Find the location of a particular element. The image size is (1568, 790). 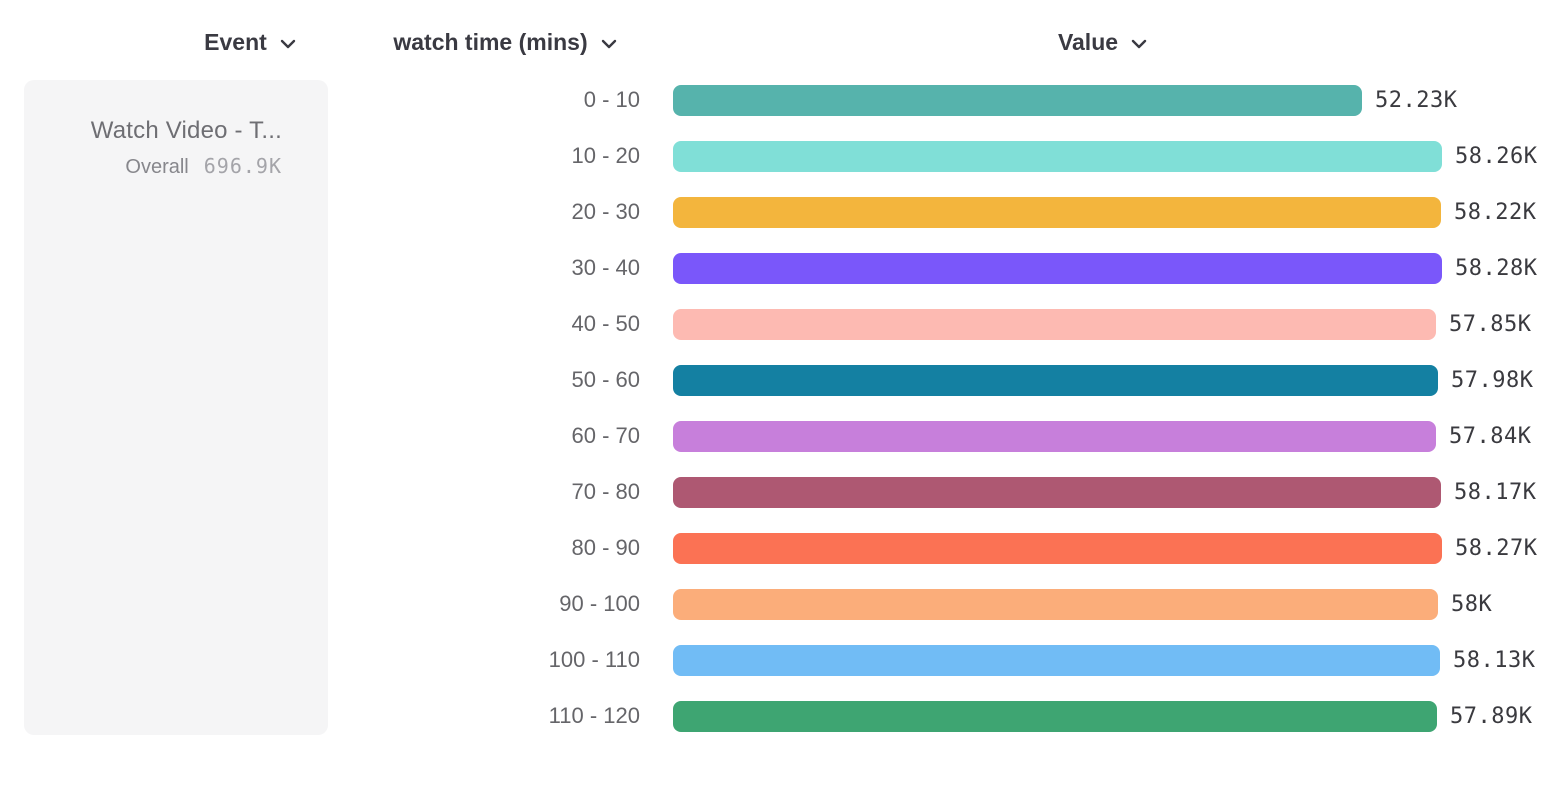

category-label: 100 - 110 is located at coordinates (594, 659).